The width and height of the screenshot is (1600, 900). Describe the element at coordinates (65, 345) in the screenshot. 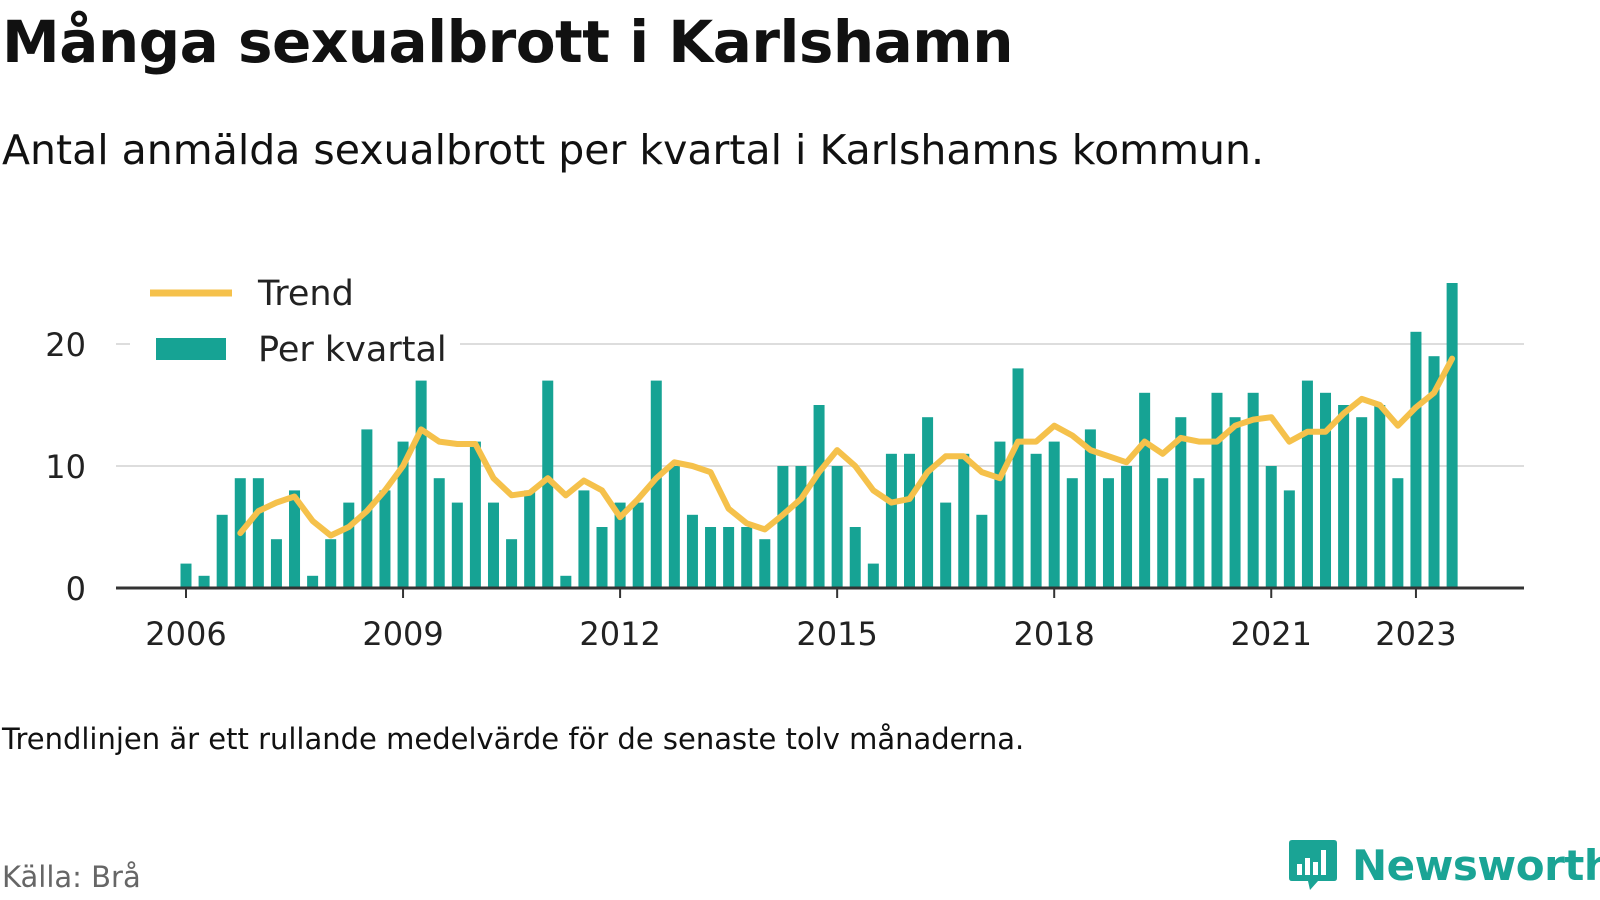

I see `y-tick-label: 20` at that location.